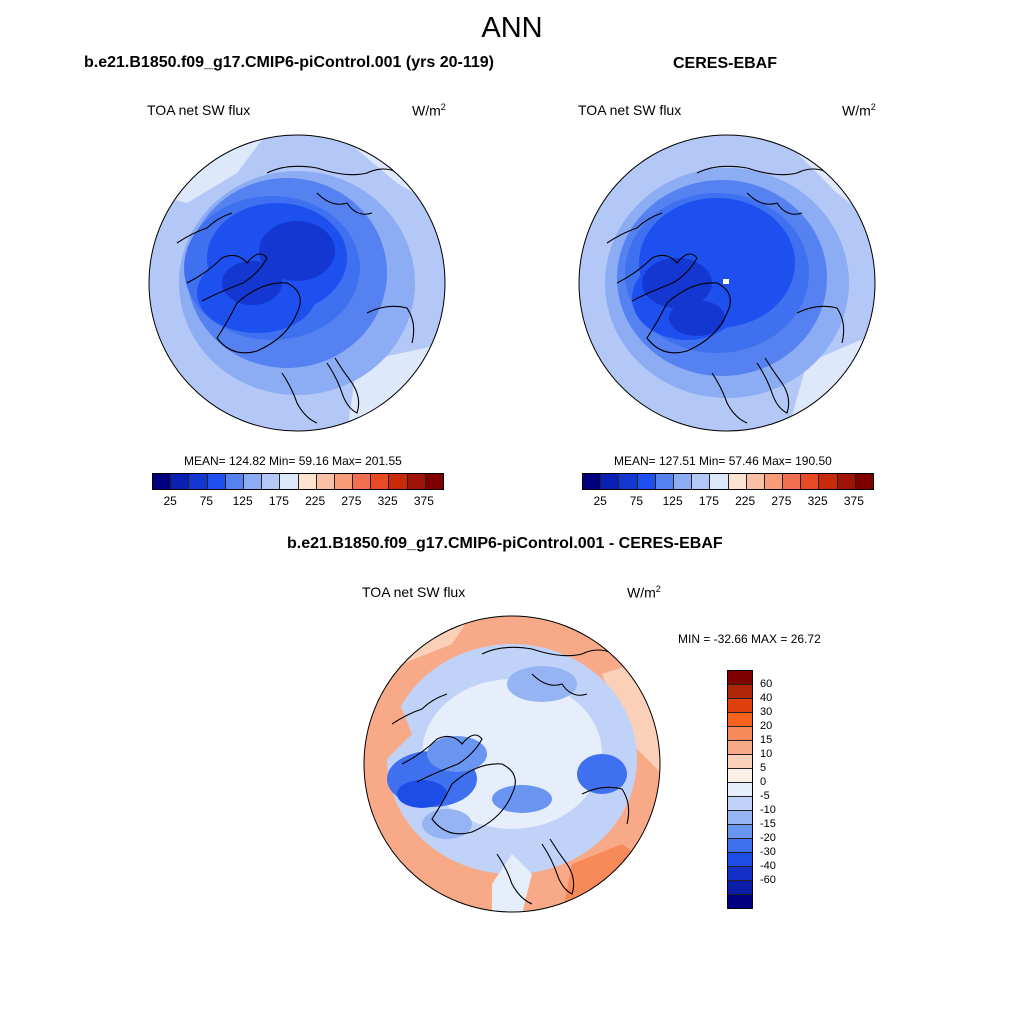  What do you see at coordinates (763, 782) in the screenshot?
I see `colorbar-tick-label: 0` at bounding box center [763, 782].